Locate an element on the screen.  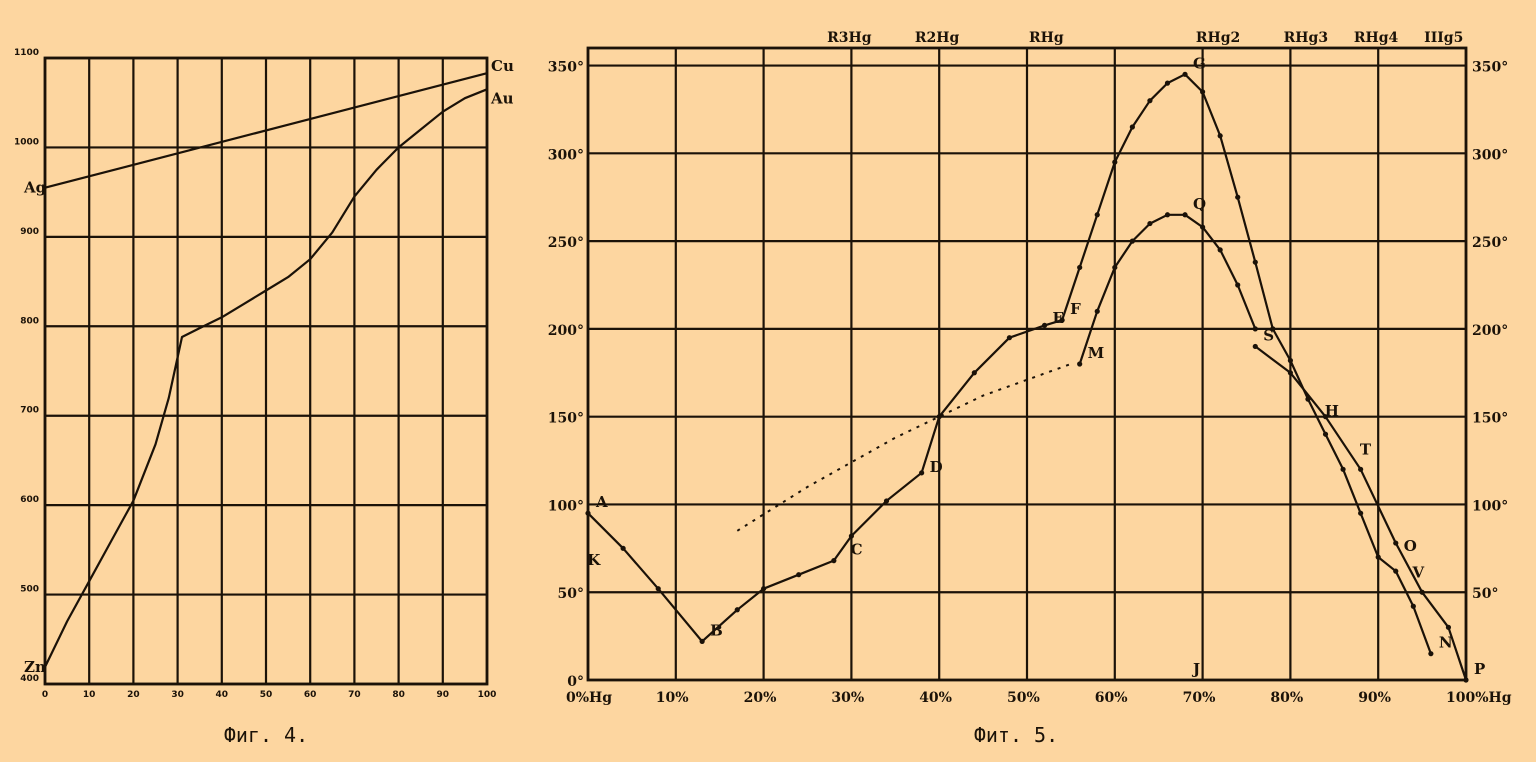
fig5-point-label: O is located at coordinates (1410, 546).